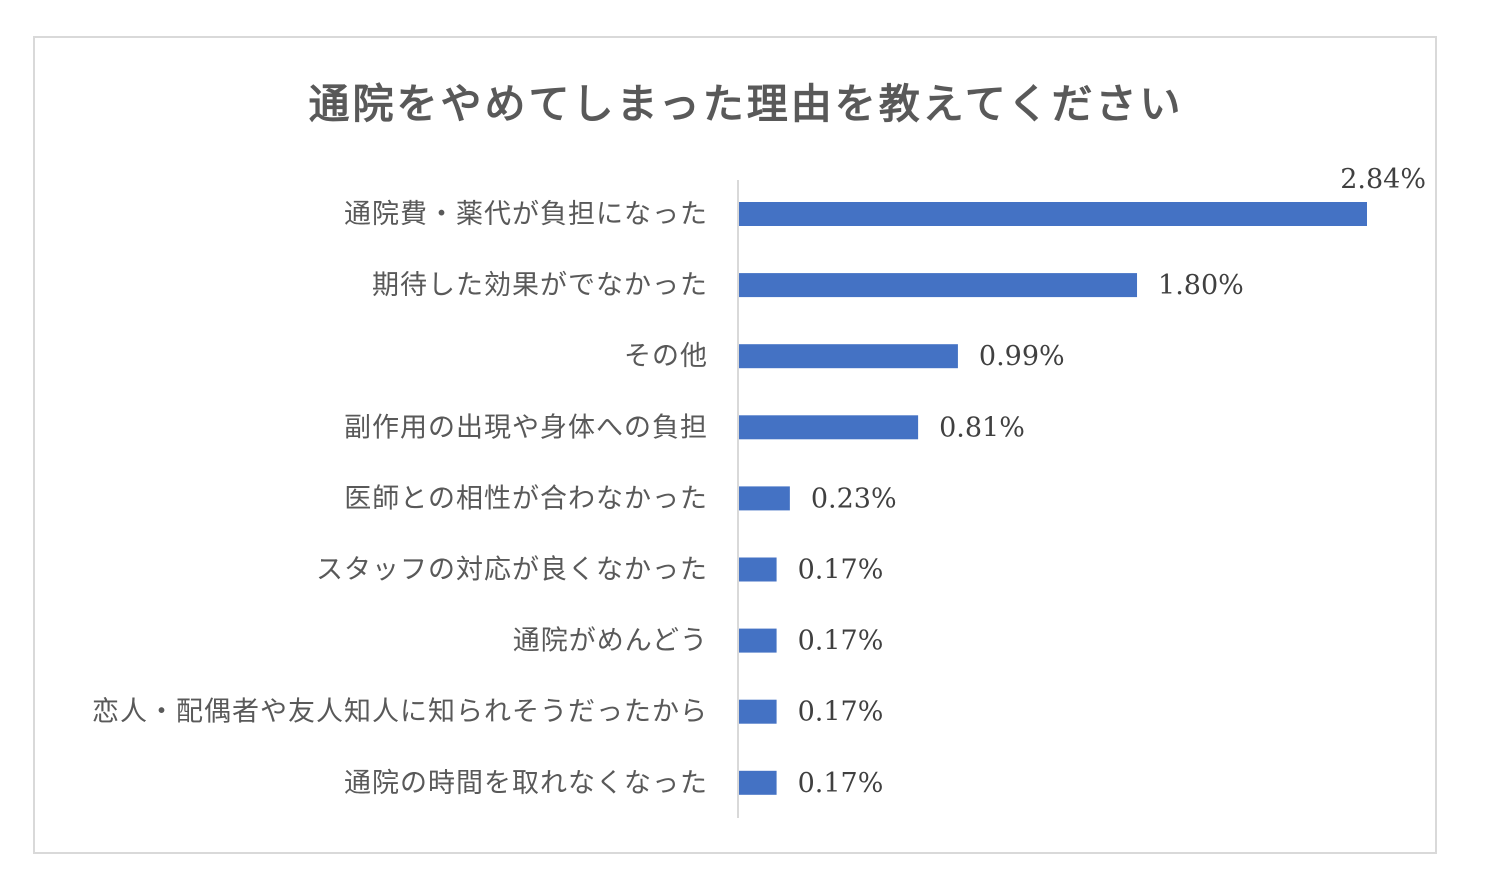  I want to click on value-label: 0.99%, so click(1022, 356).